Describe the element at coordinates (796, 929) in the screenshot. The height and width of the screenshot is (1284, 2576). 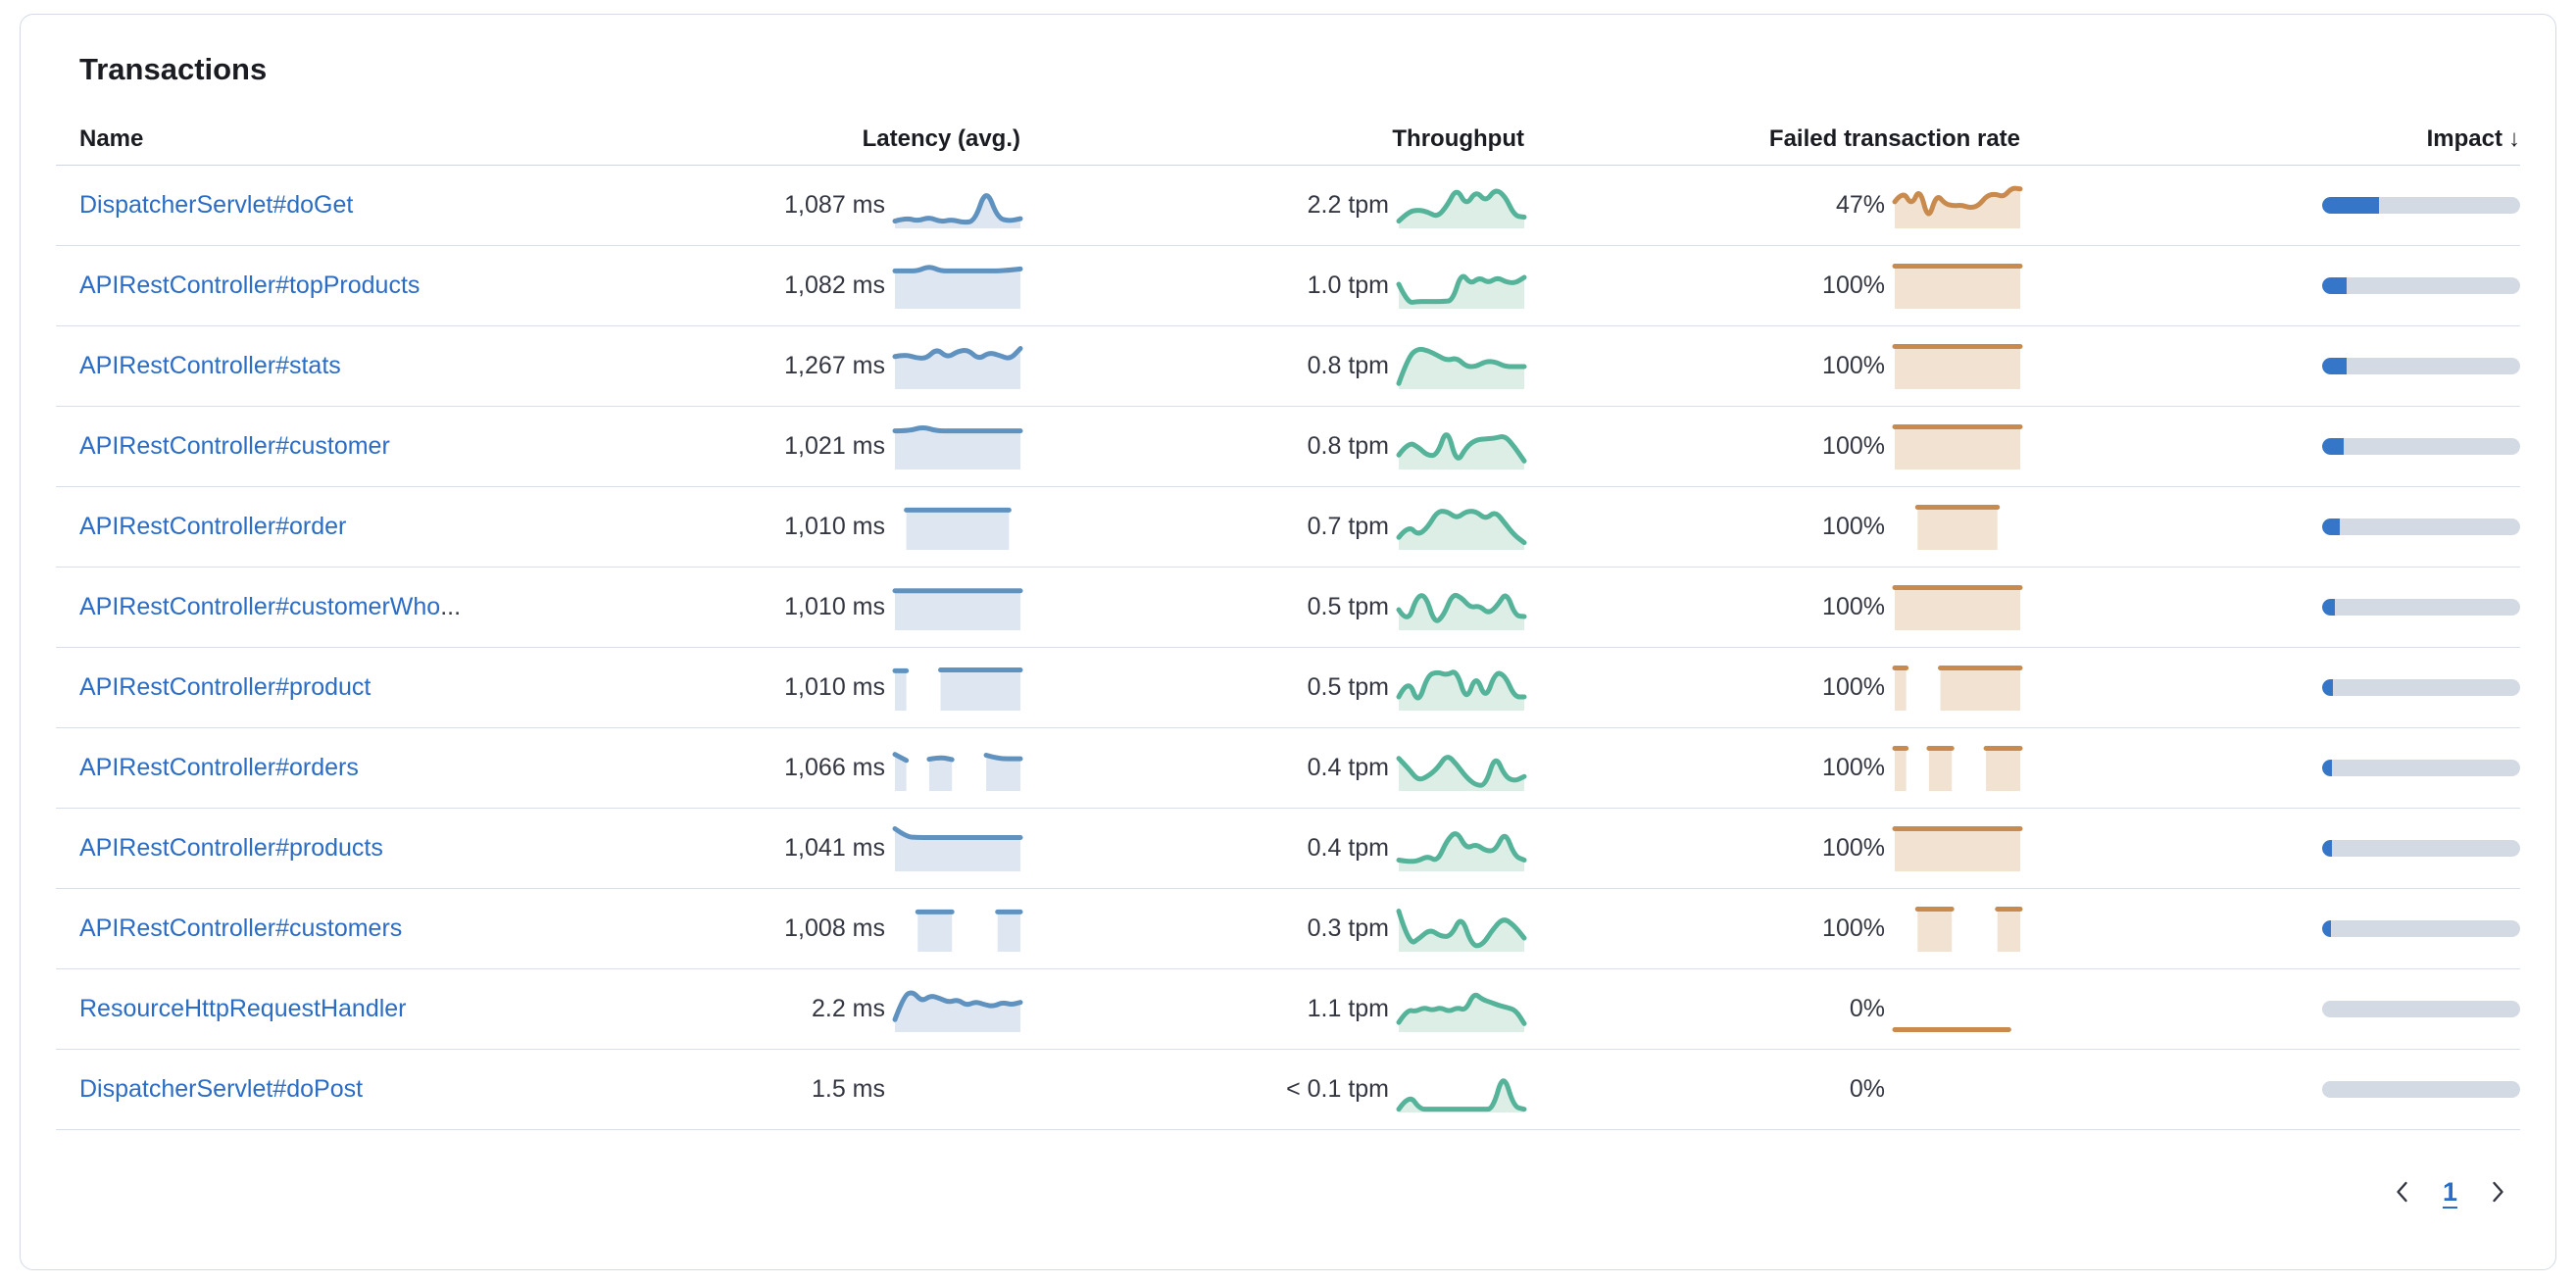
I see `latency-cell: 1,008 ms` at that location.